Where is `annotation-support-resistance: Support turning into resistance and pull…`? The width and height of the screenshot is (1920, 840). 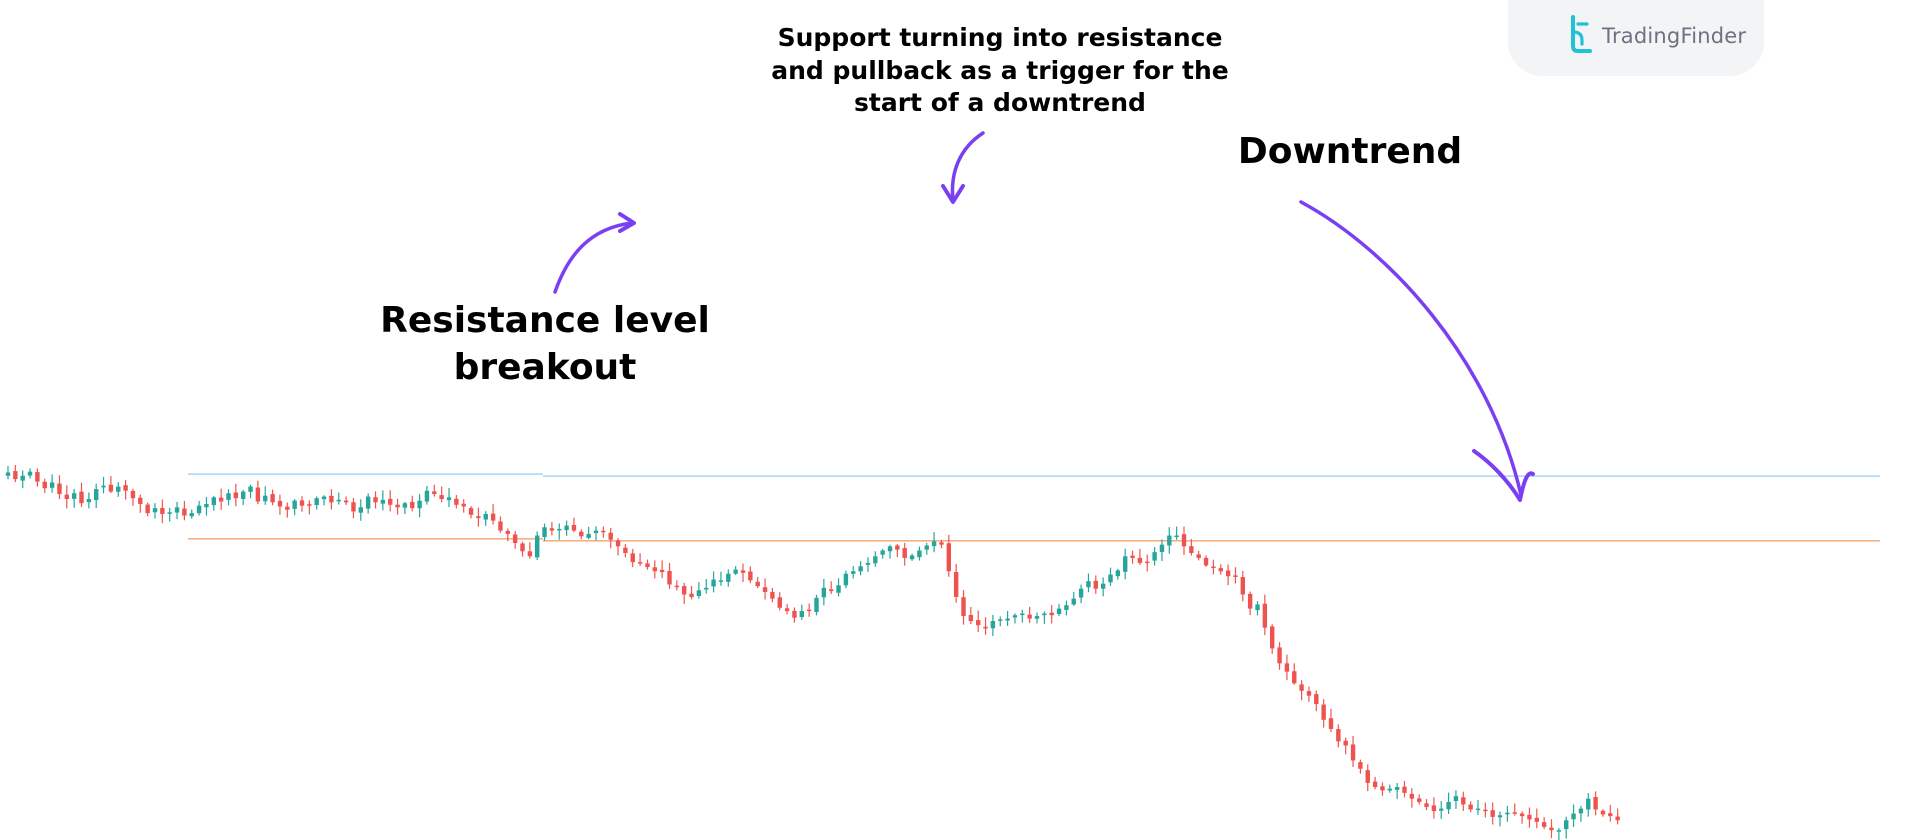
annotation-support-resistance: Support turning into resistance and pull… is located at coordinates (1000, 71).